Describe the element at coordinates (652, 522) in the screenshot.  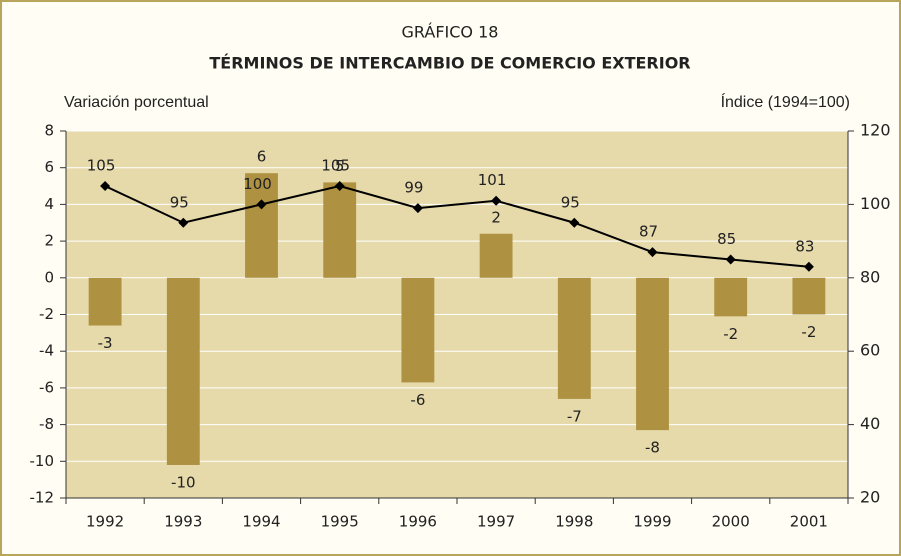
I see `x-tick-label: 1999` at that location.